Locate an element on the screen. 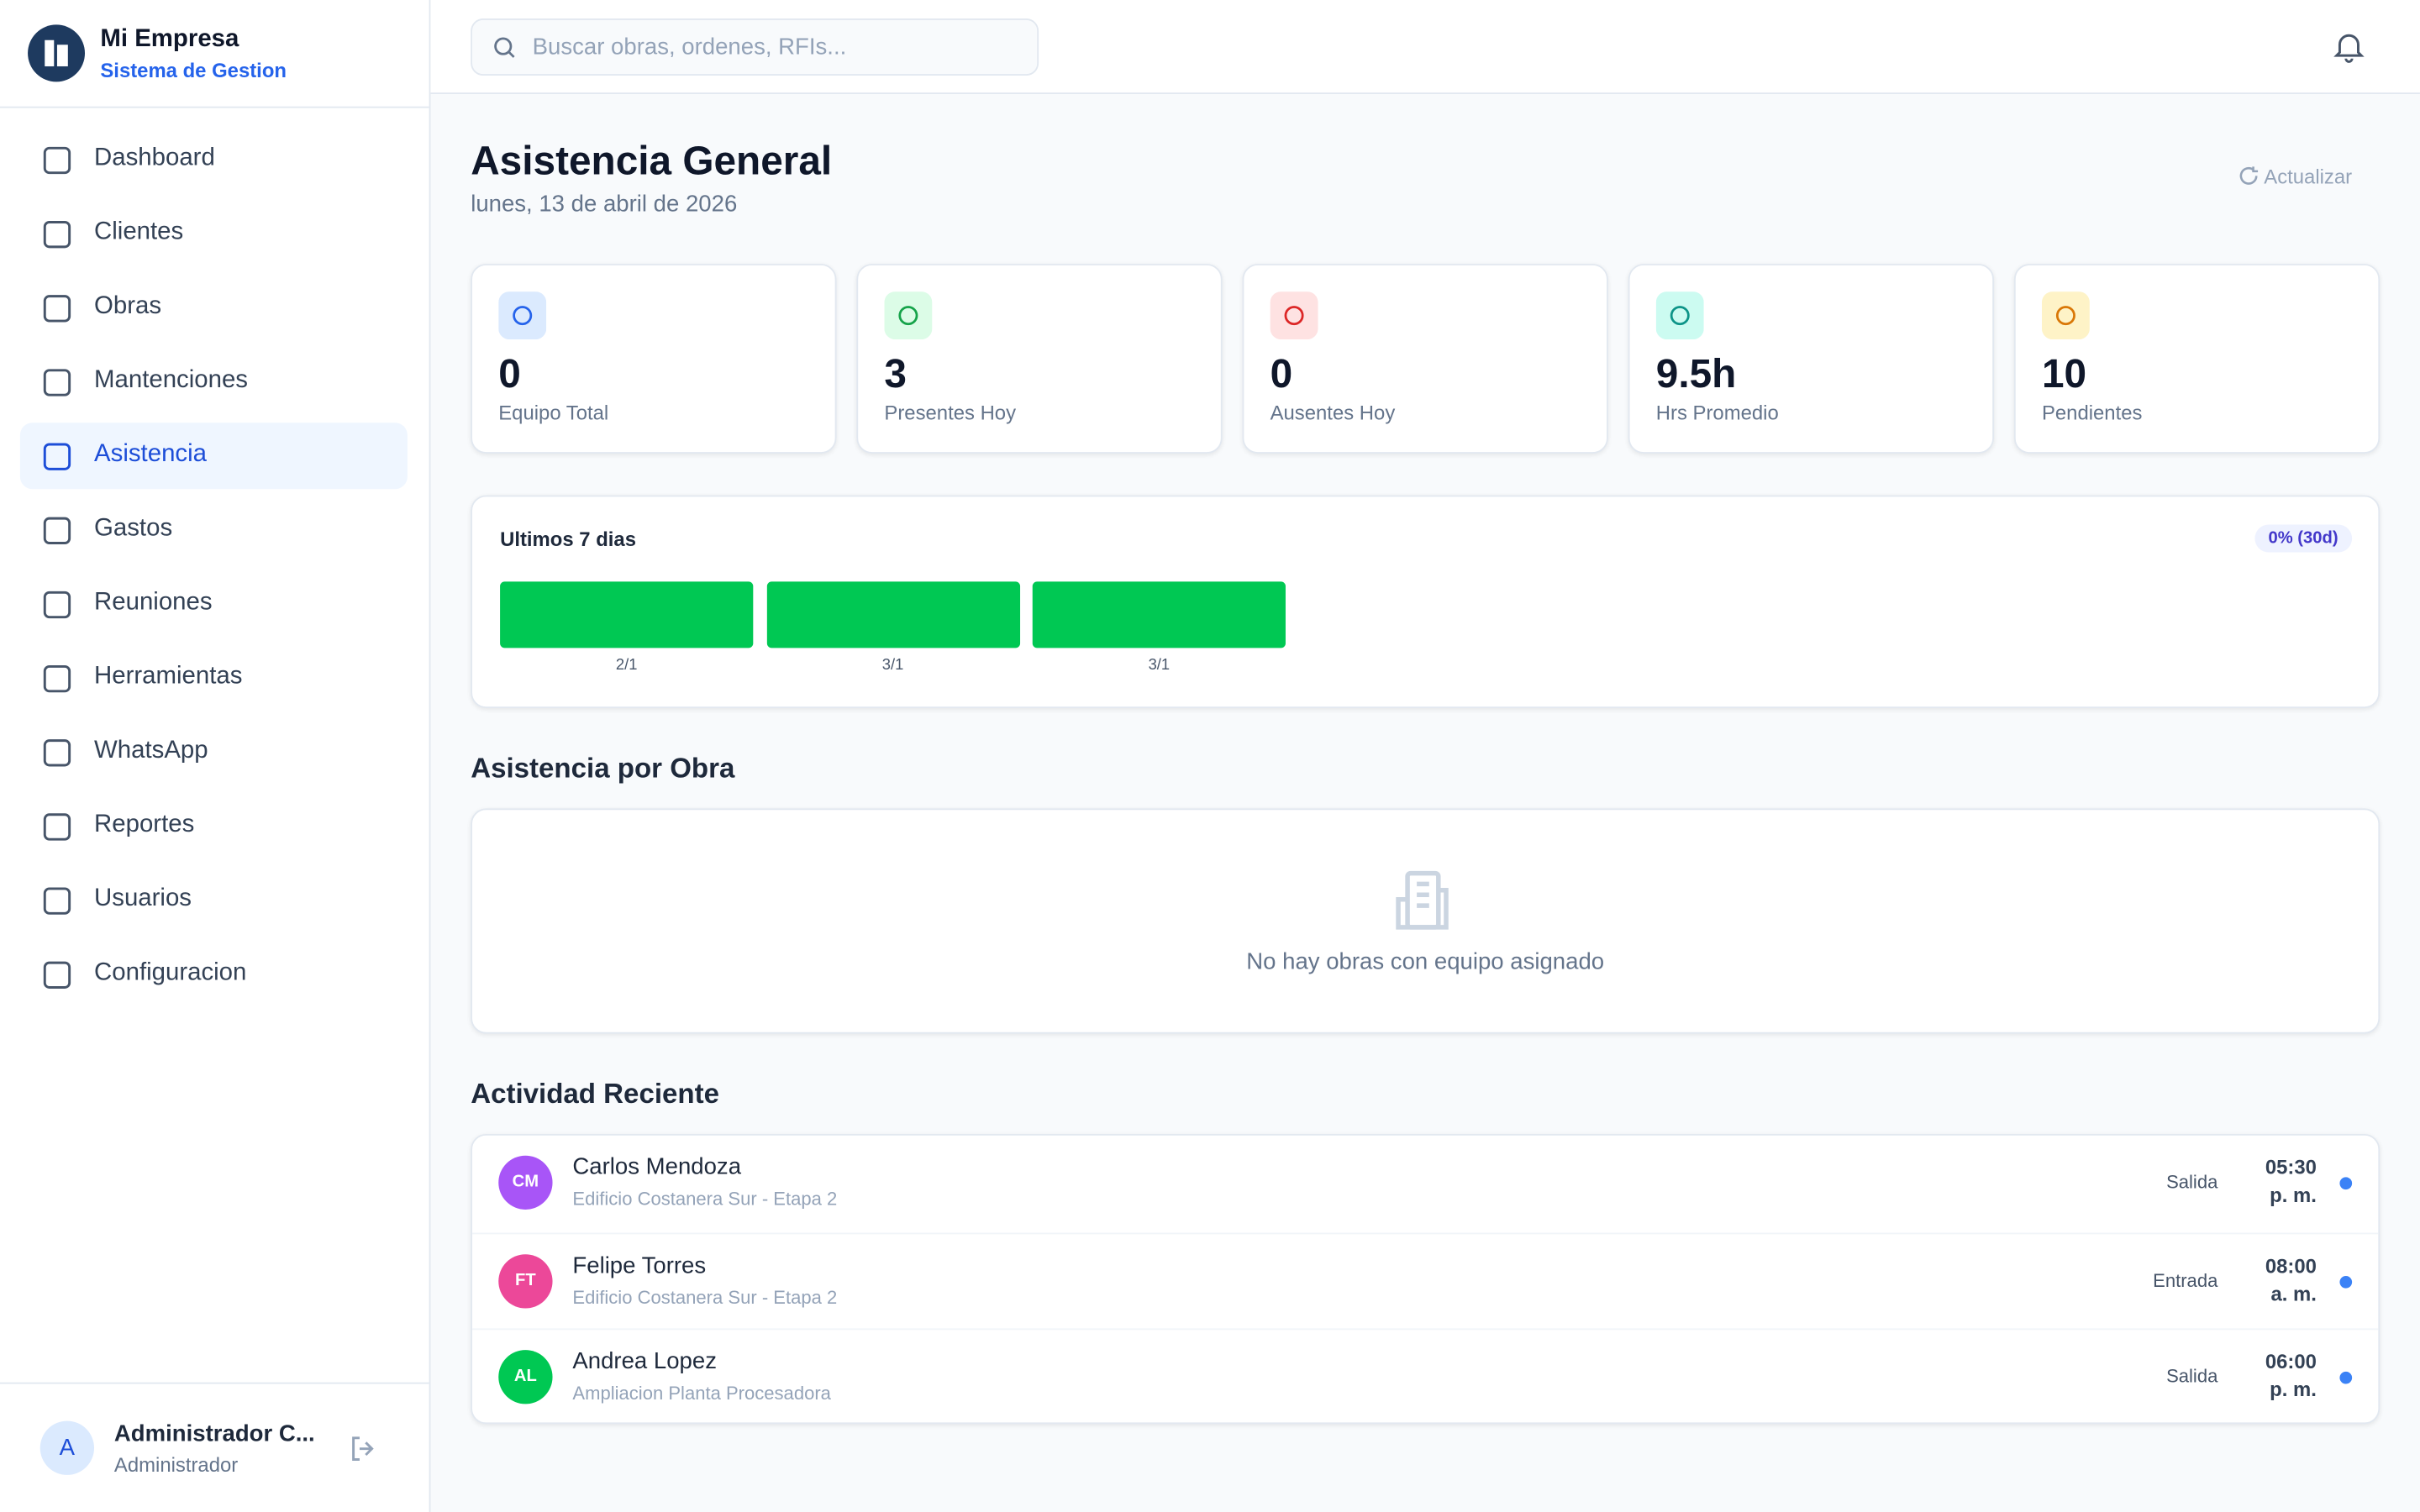 Image resolution: width=2420 pixels, height=1512 pixels. notifications is located at coordinates (2348, 46).